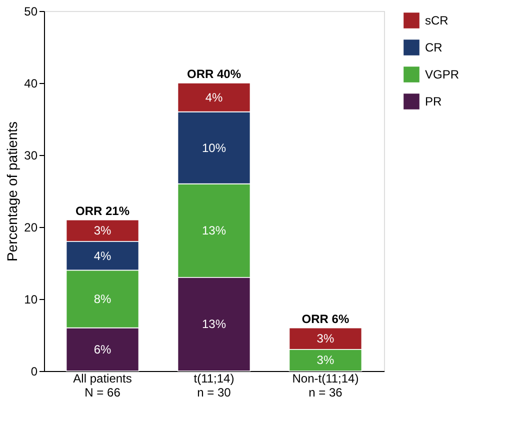  I want to click on legend-label: CR, so click(434, 47).